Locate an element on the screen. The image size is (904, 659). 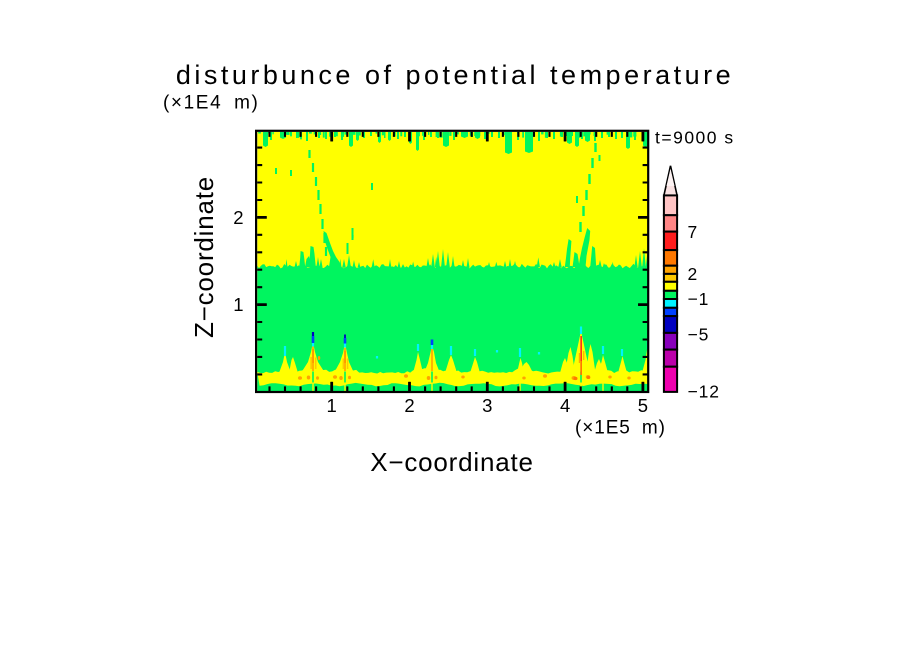
svg-text: X−coordinate is located at coordinates (452, 462).